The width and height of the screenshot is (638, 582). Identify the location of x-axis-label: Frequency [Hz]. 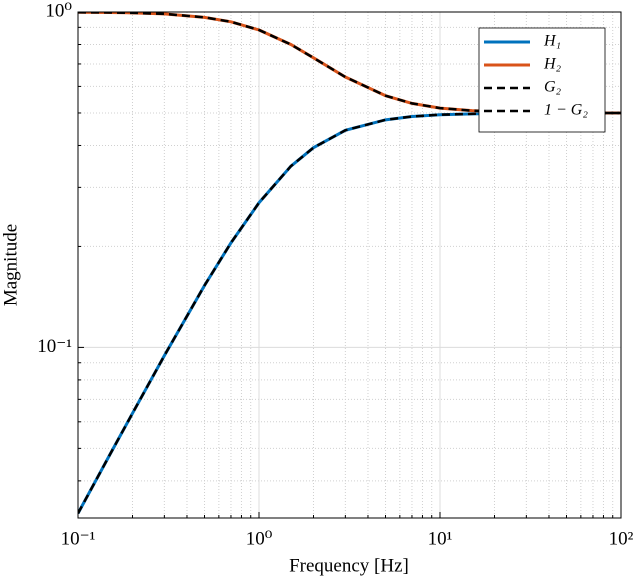
(349, 565).